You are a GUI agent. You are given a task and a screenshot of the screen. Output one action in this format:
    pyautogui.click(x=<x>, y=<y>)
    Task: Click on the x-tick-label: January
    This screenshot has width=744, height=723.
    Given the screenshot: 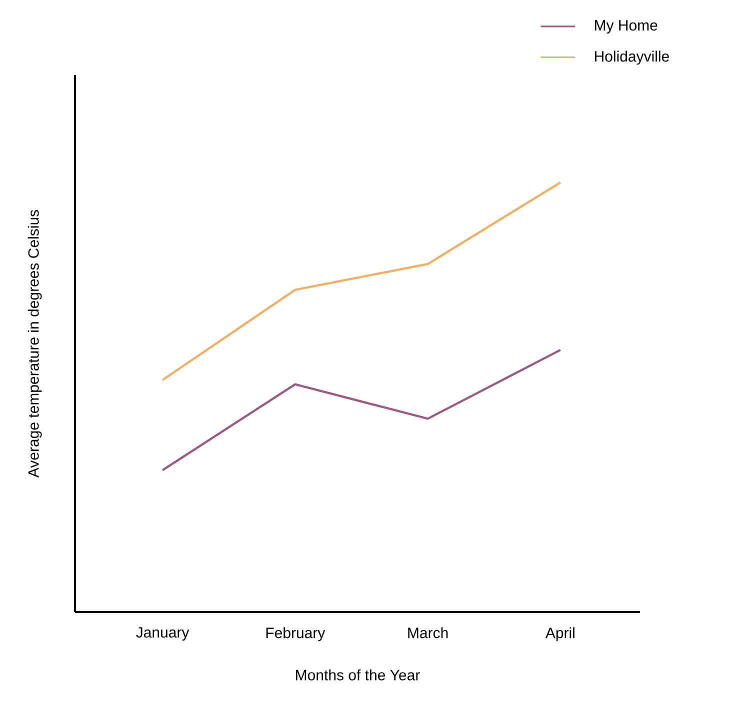 What is the action you would take?
    pyautogui.click(x=163, y=634)
    